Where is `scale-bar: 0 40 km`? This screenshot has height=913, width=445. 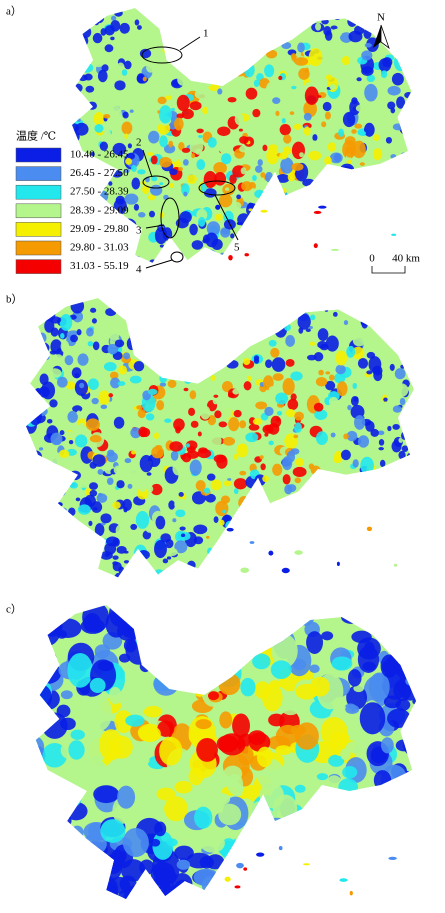
scale-bar: 0 40 km is located at coordinates (394, 263).